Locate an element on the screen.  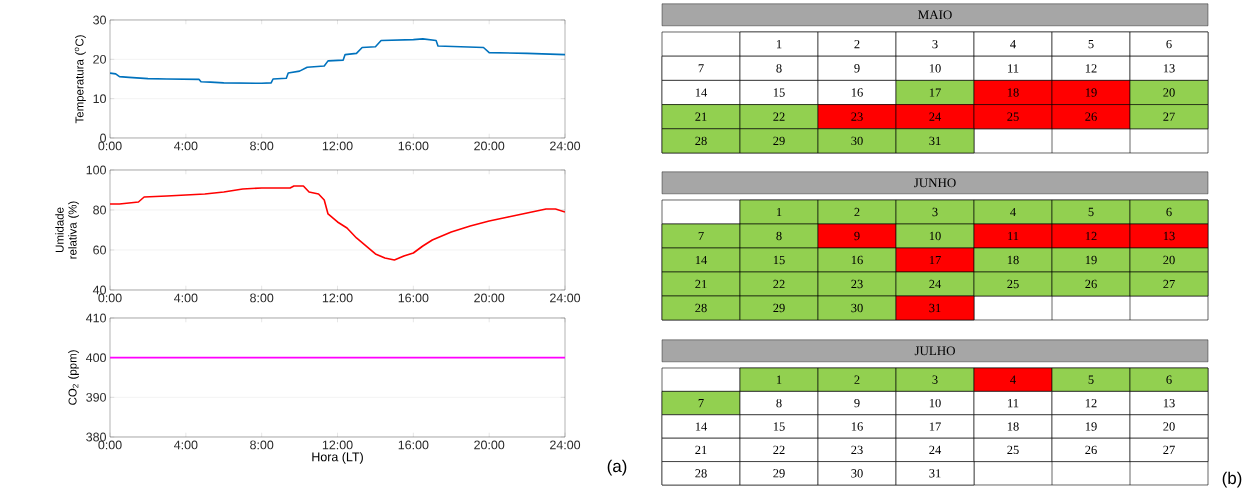
data-label: 21 is located at coordinates (701, 450).